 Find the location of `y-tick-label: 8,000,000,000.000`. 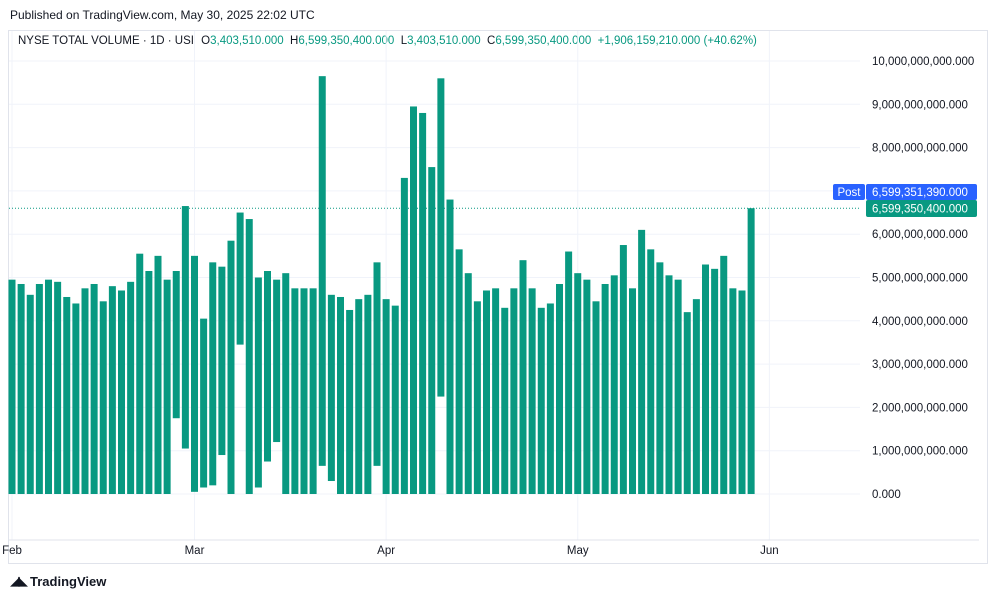

y-tick-label: 8,000,000,000.000 is located at coordinates (920, 149).